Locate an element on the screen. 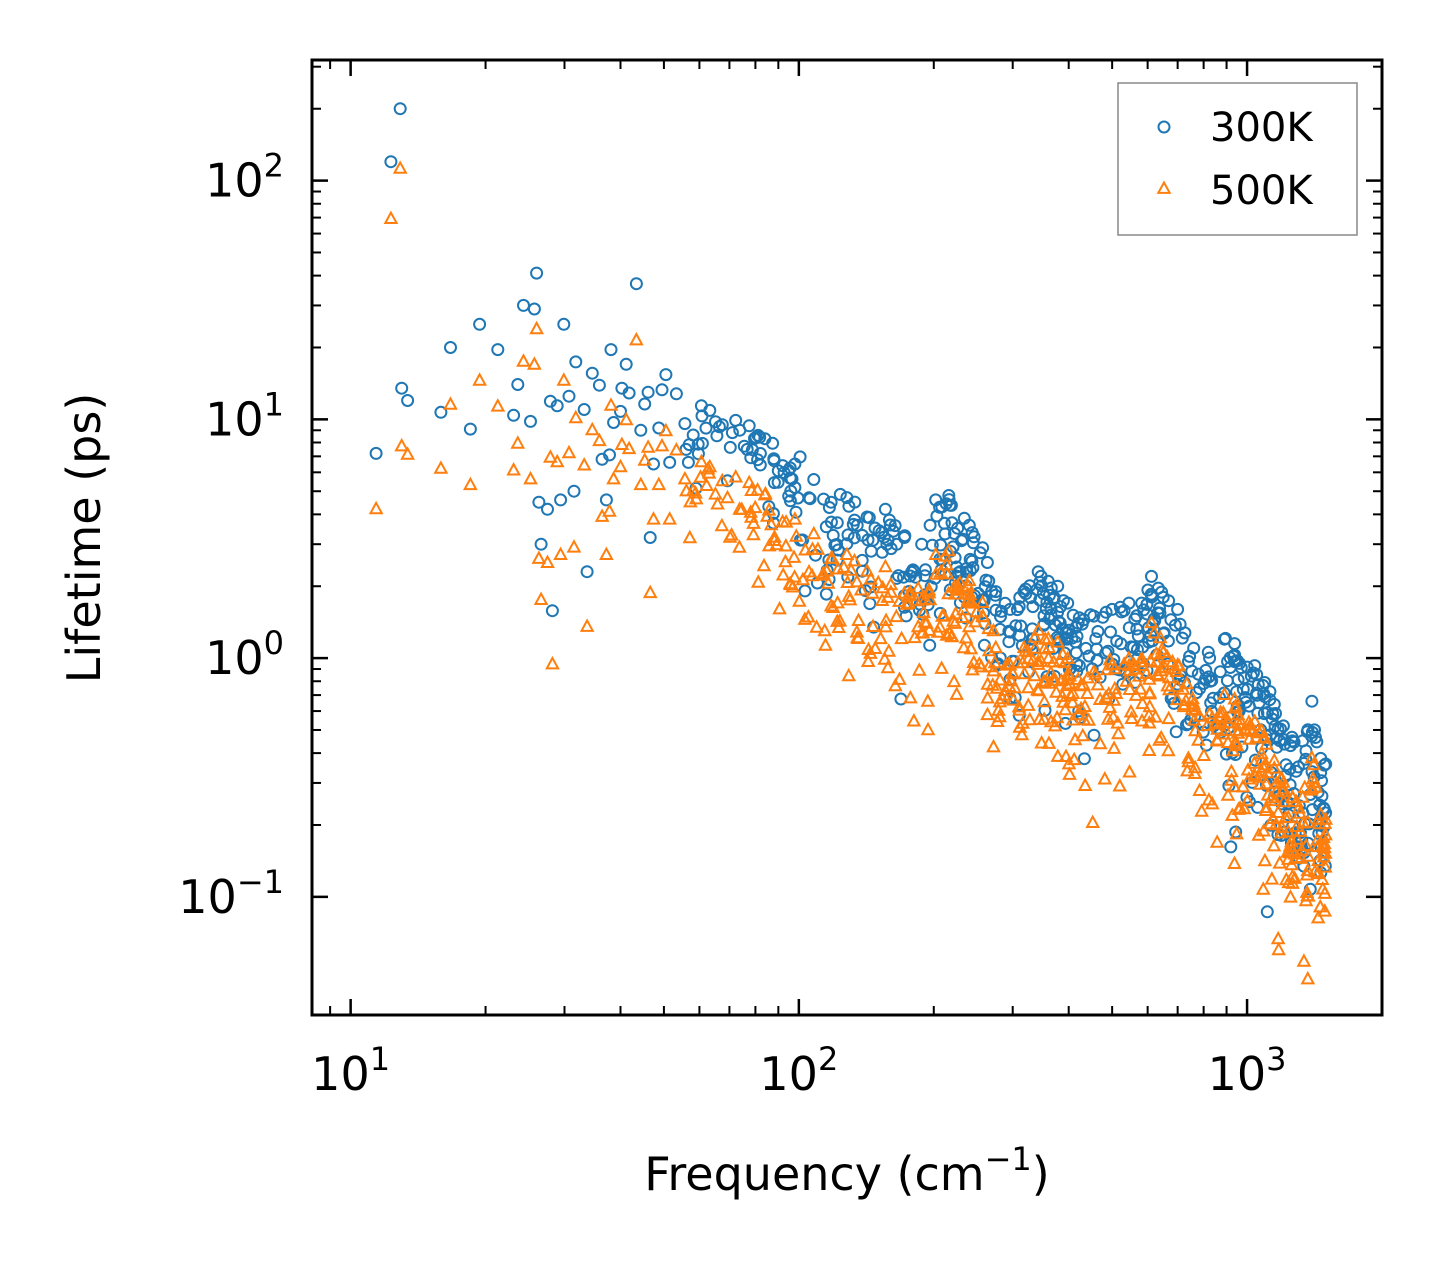  legend: 300K 500K is located at coordinates (1237, 159).